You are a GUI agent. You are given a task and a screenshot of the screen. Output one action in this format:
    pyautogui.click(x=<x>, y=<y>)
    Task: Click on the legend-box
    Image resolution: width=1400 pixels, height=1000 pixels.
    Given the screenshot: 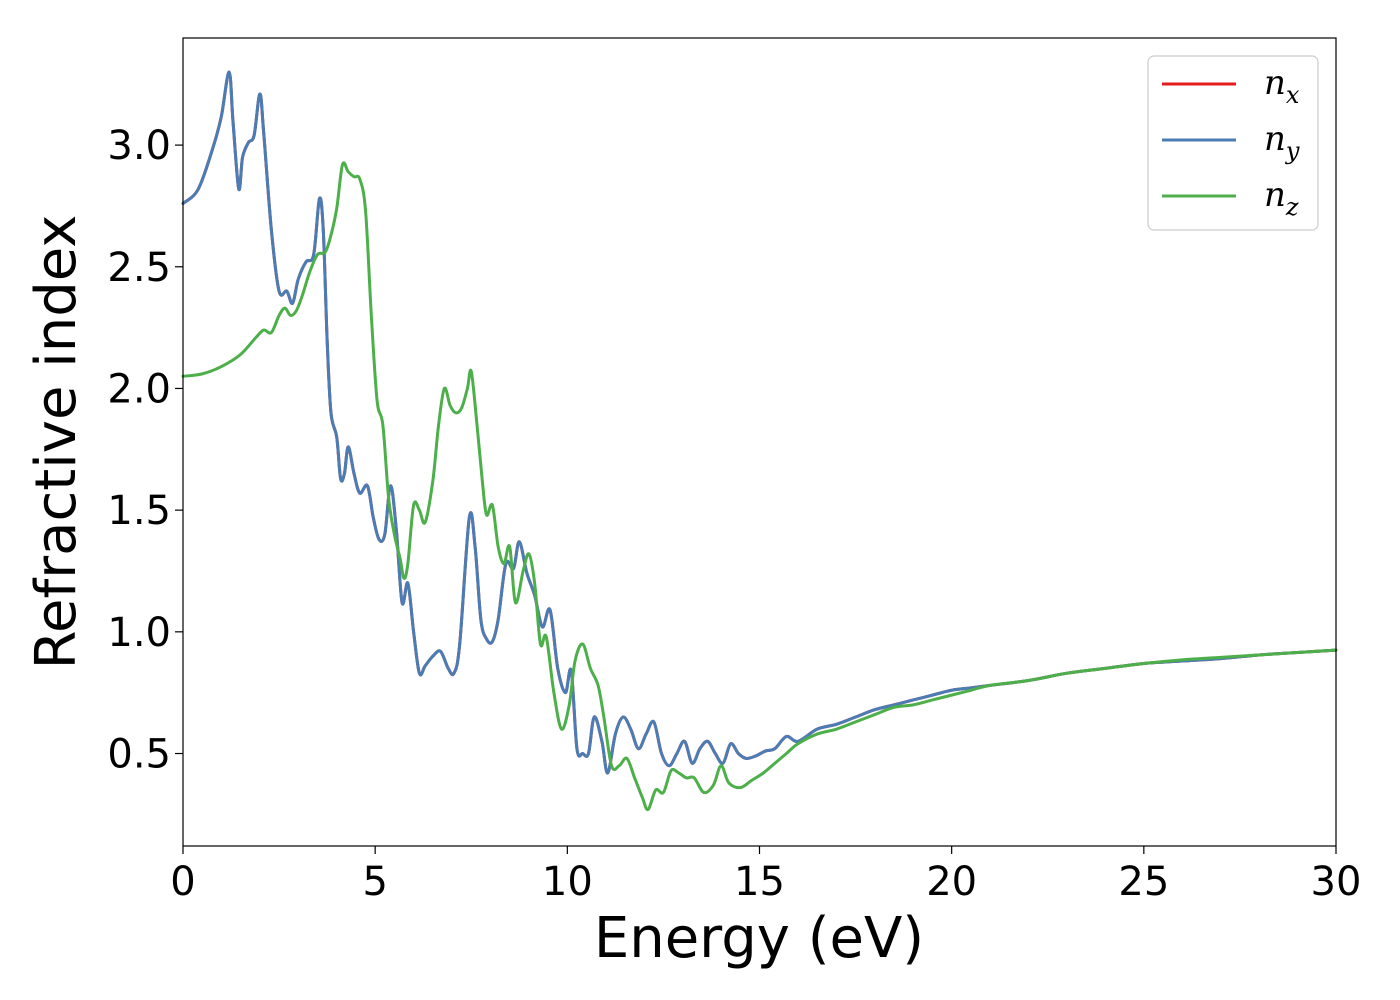 What is the action you would take?
    pyautogui.click(x=1233, y=143)
    